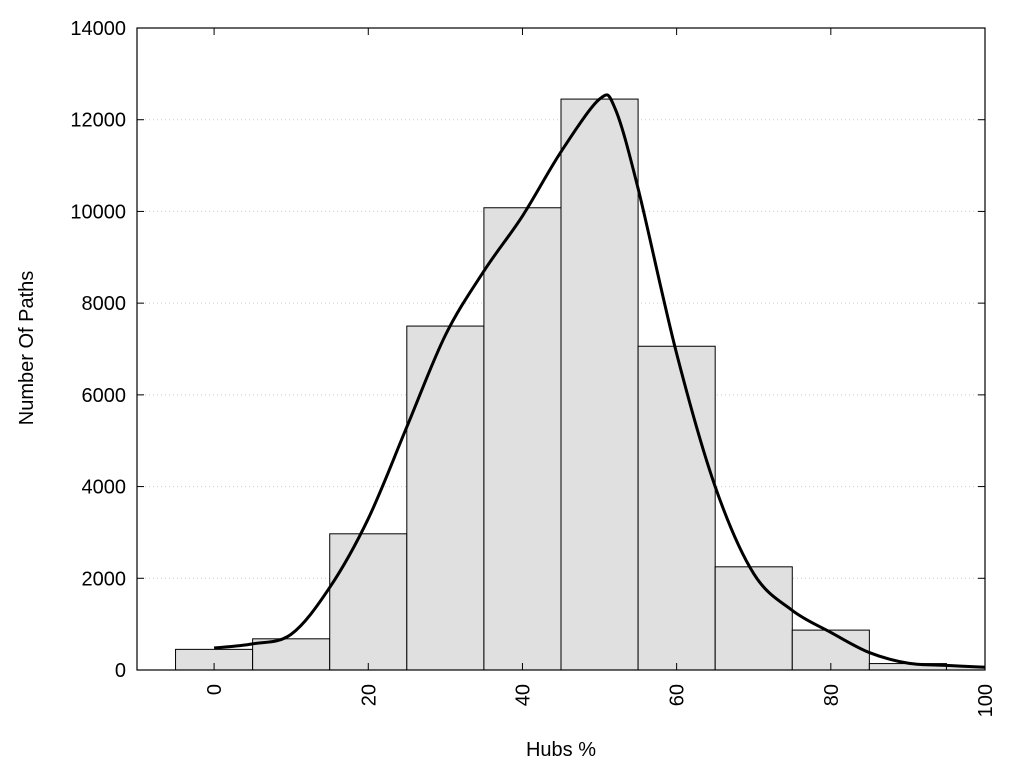 This screenshot has height=768, width=1024. Describe the element at coordinates (986, 700) in the screenshot. I see `x-tick-label: 100` at that location.